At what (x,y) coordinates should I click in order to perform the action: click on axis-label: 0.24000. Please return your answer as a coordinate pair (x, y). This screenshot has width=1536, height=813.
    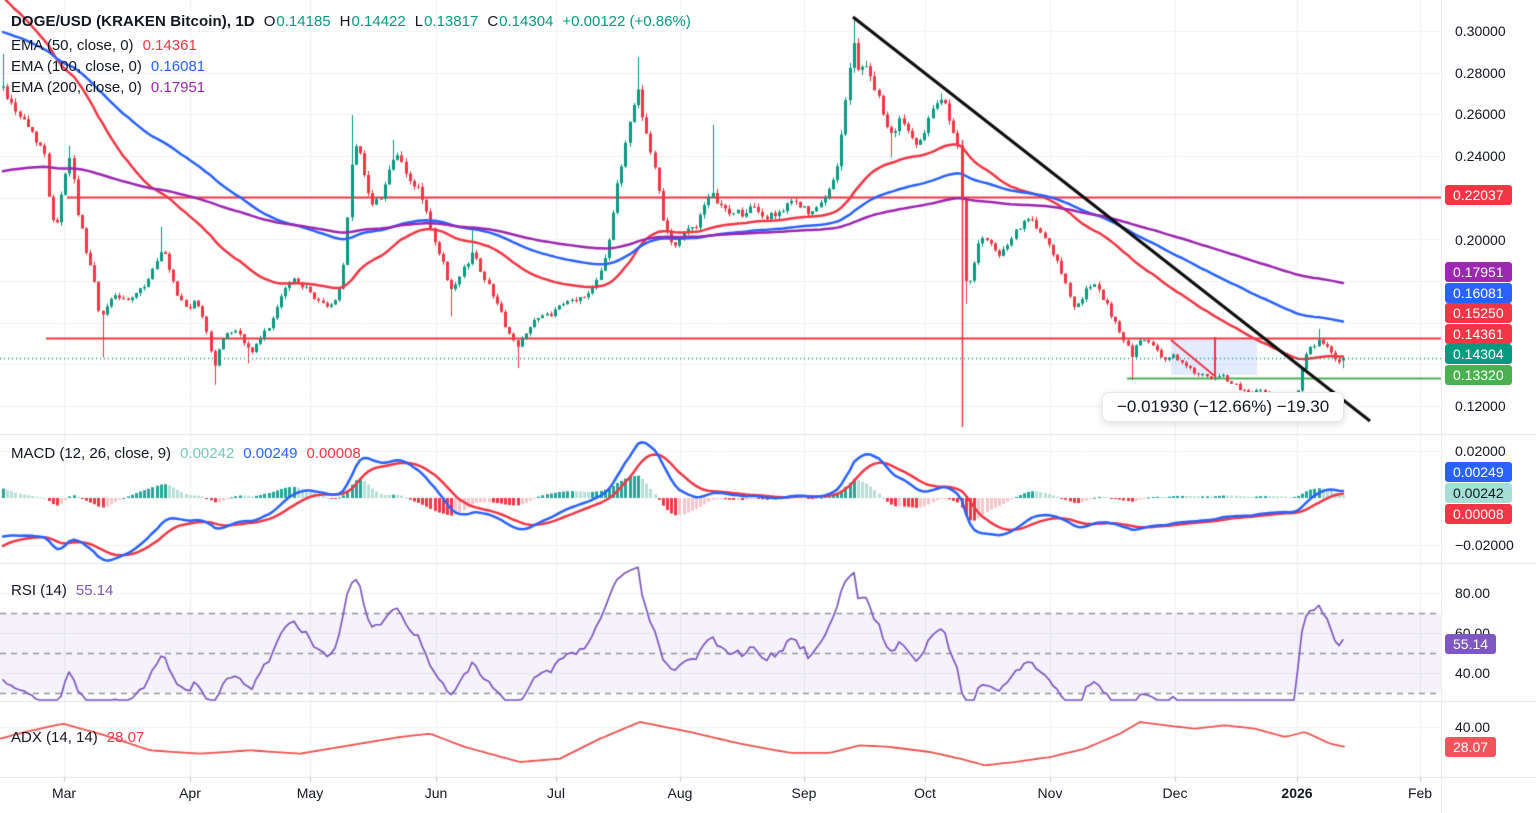
    Looking at the image, I should click on (1480, 156).